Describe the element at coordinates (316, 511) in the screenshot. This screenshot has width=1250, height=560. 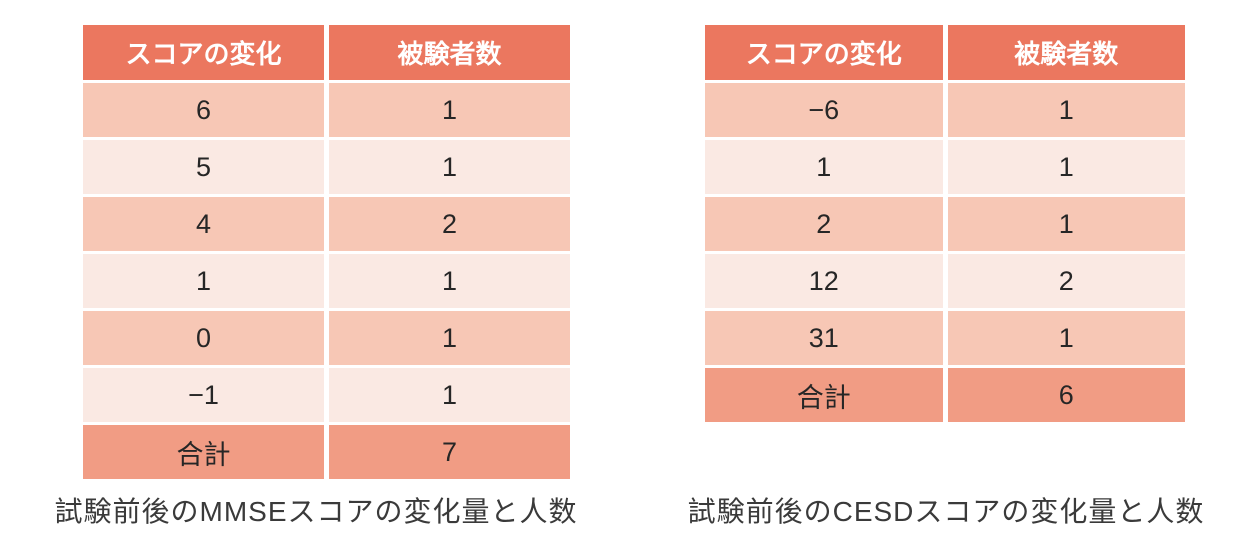
I see `mmse-table-caption: 試験前後のMMSEスコアの変化量と人数` at that location.